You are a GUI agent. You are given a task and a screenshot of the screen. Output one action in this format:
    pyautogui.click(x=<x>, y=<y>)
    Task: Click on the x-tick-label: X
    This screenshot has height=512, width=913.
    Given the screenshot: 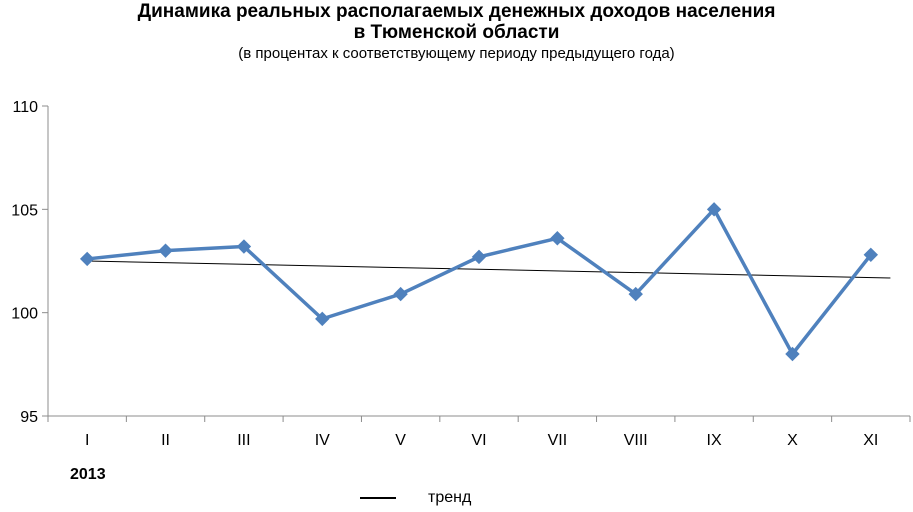 What is the action you would take?
    pyautogui.click(x=792, y=440)
    